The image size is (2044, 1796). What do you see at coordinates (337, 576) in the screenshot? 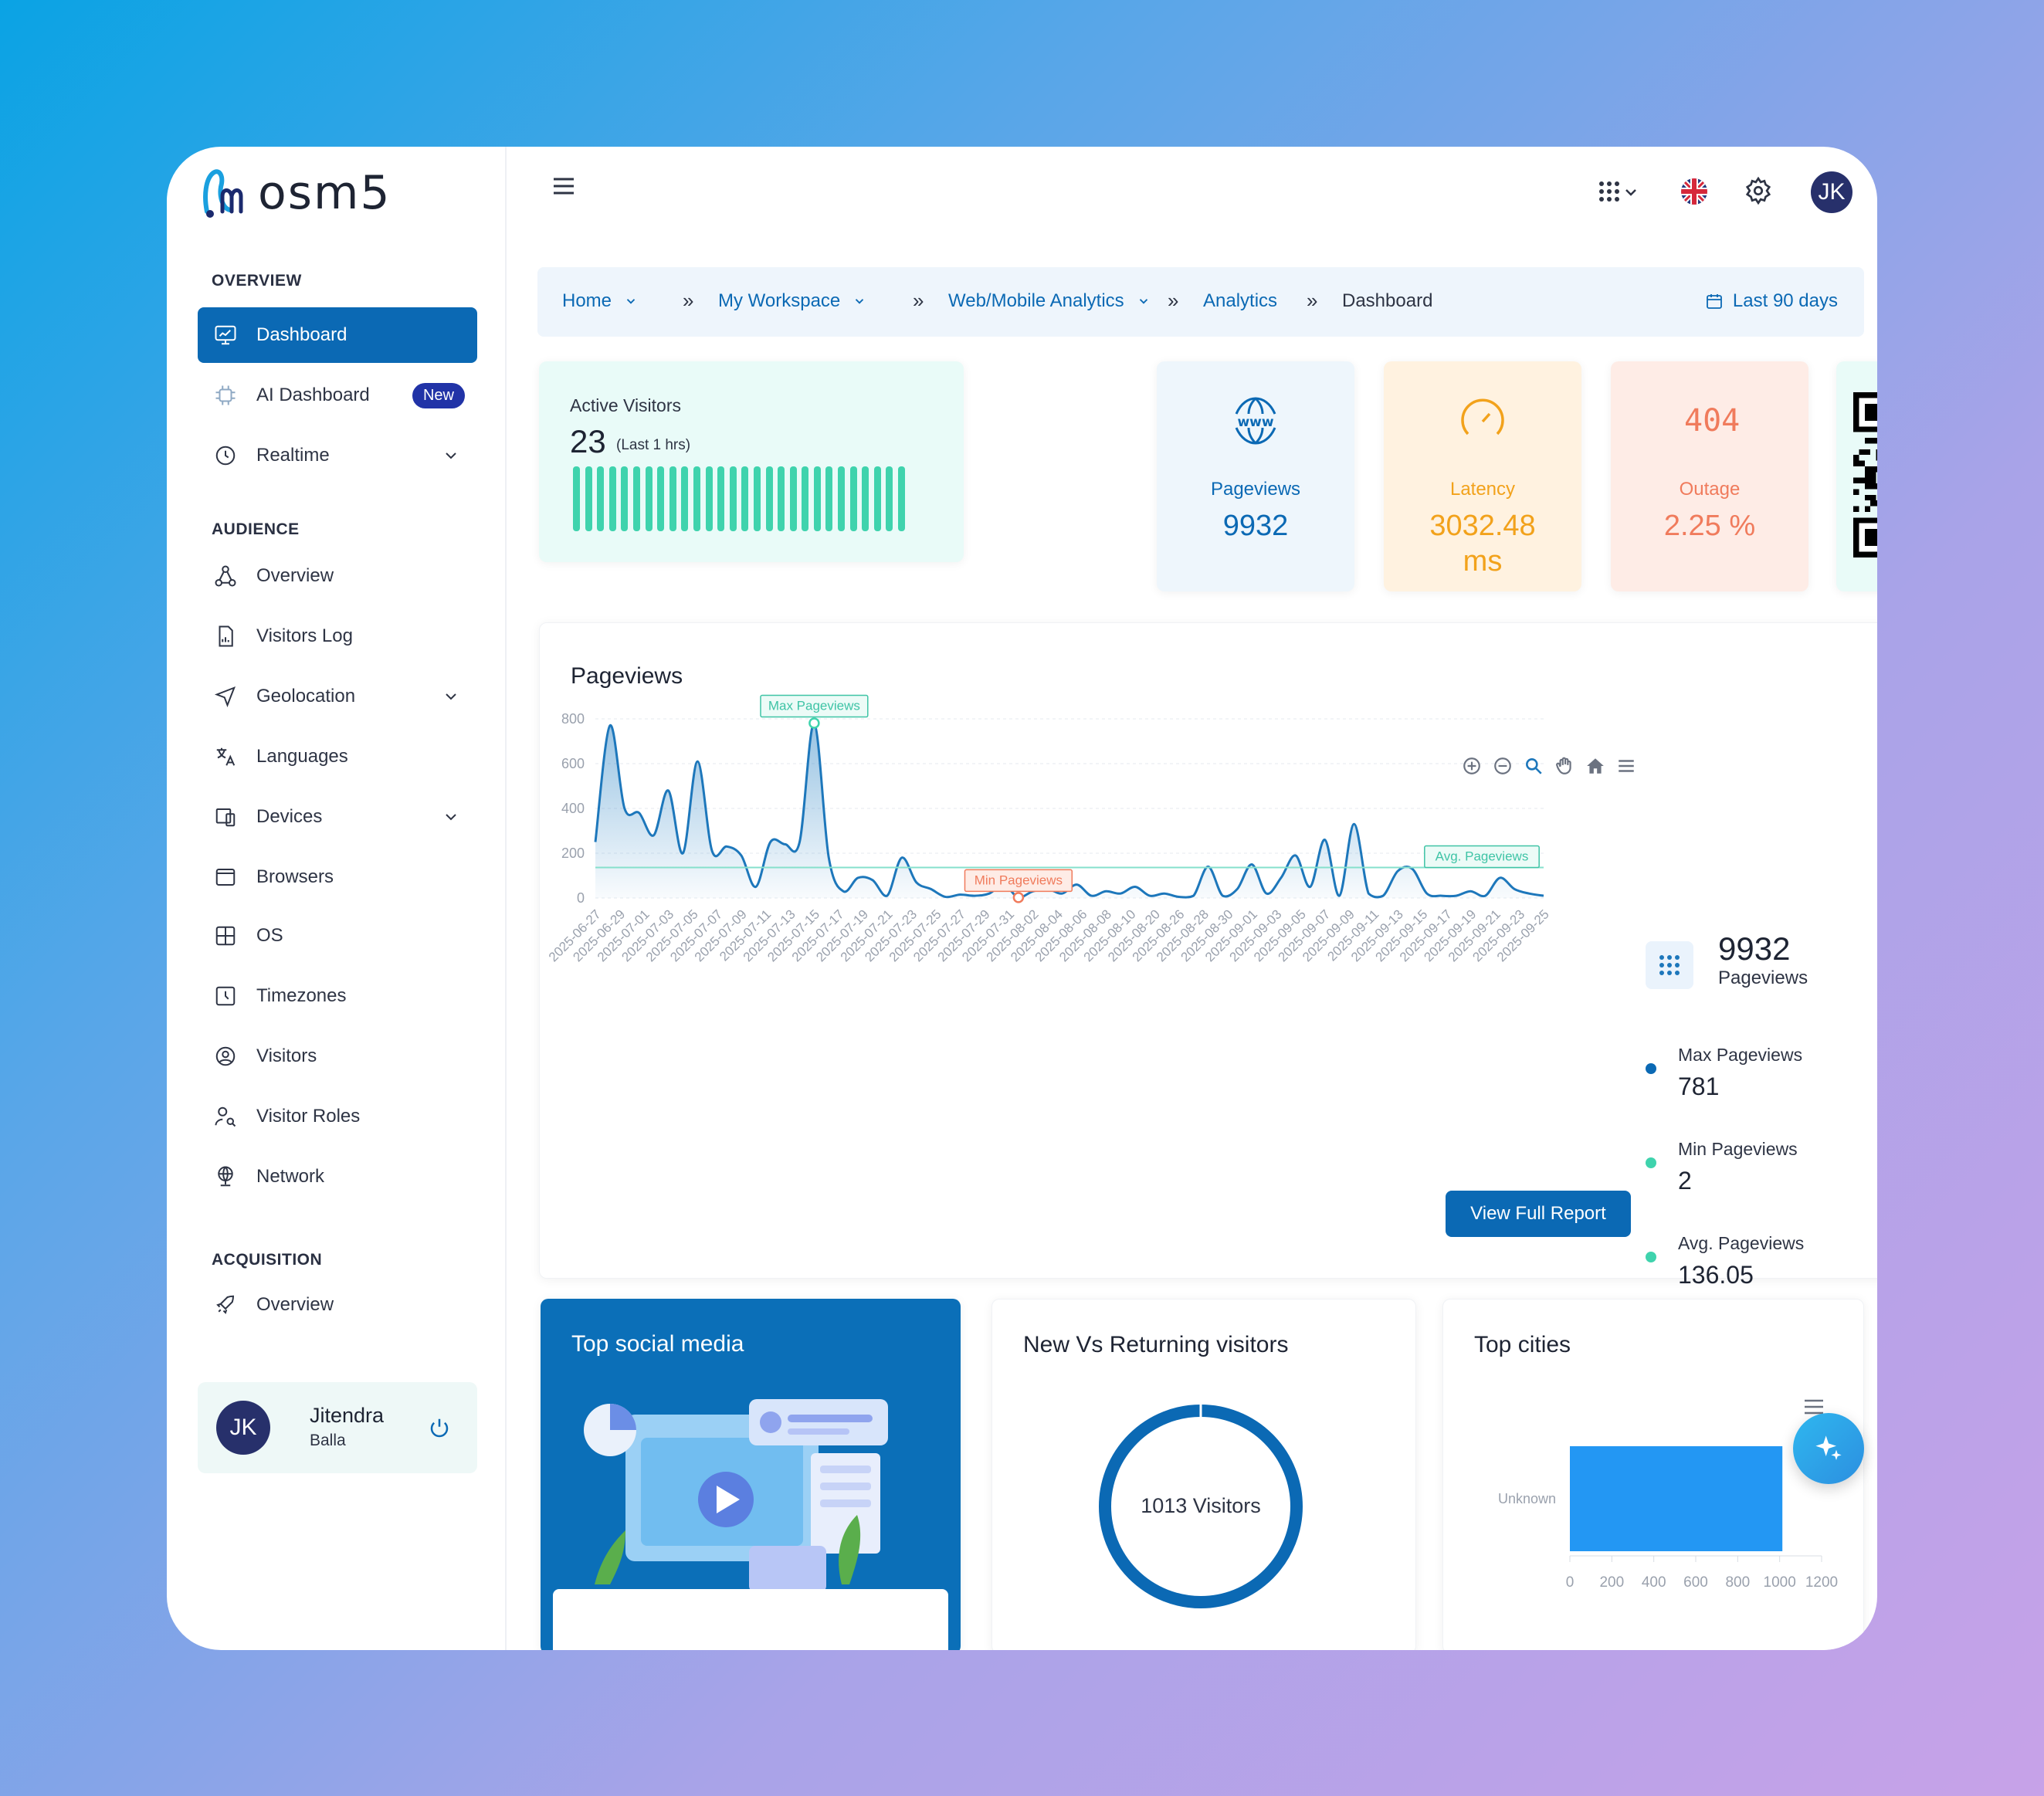
I see `sidebar-item-overview: Overview` at bounding box center [337, 576].